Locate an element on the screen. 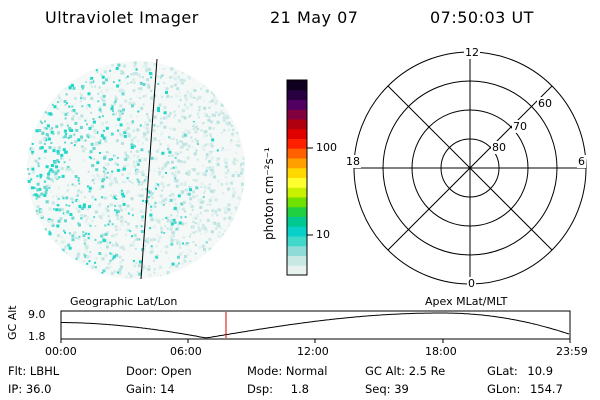 The height and width of the screenshot is (400, 600). y-tick-9: 9.0 is located at coordinates (37, 314).